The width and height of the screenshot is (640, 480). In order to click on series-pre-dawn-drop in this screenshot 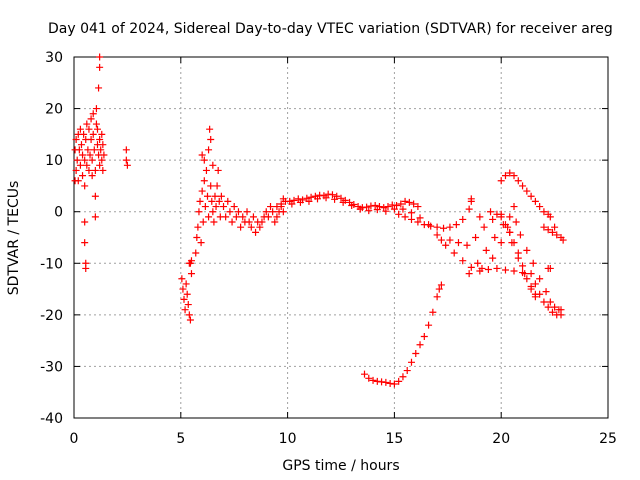, I will do `click(186, 290)`.